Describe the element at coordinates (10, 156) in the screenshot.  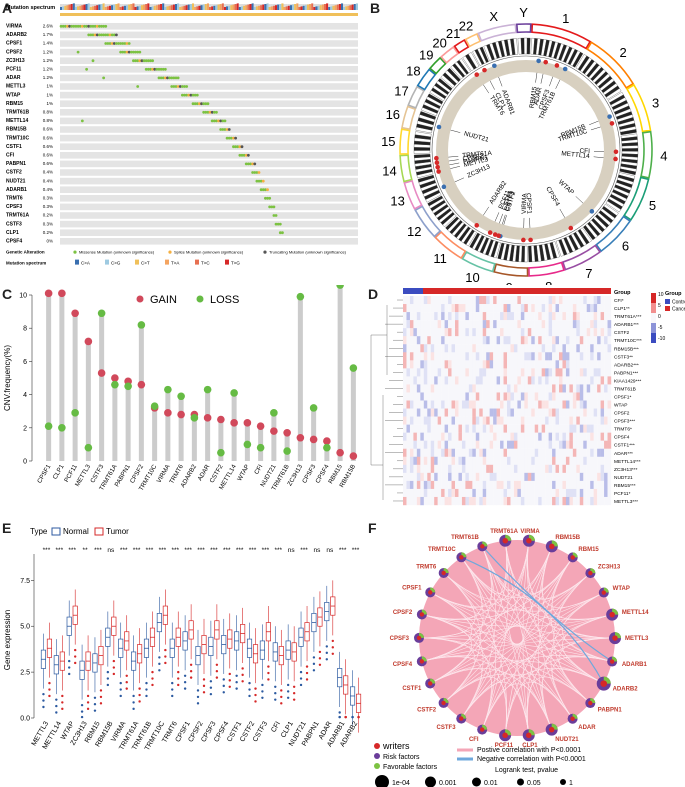
I see `gene-label: CFI` at that location.